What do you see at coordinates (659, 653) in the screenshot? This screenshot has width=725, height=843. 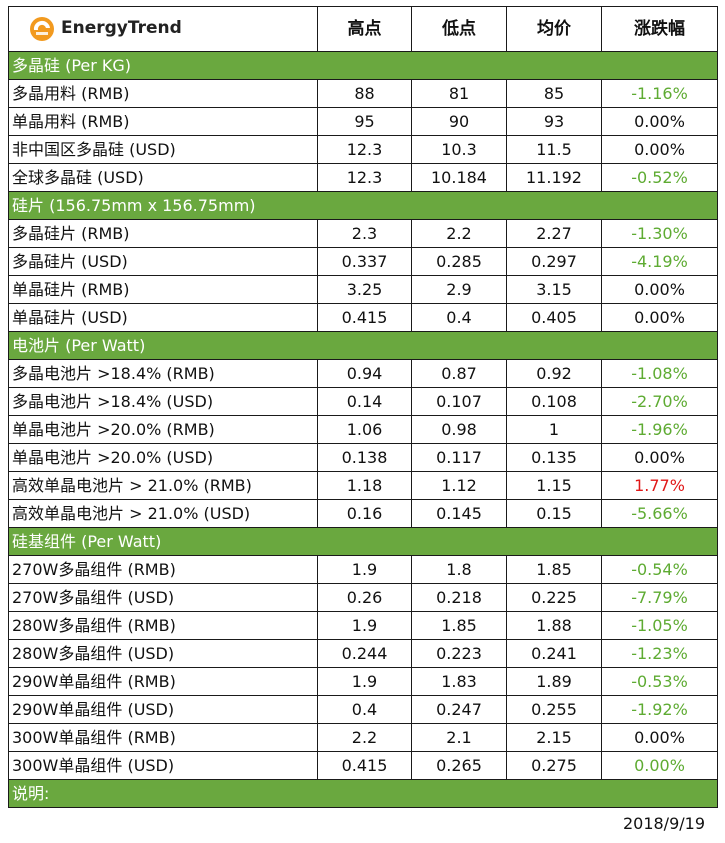 I see `change-cell: -1.23%` at bounding box center [659, 653].